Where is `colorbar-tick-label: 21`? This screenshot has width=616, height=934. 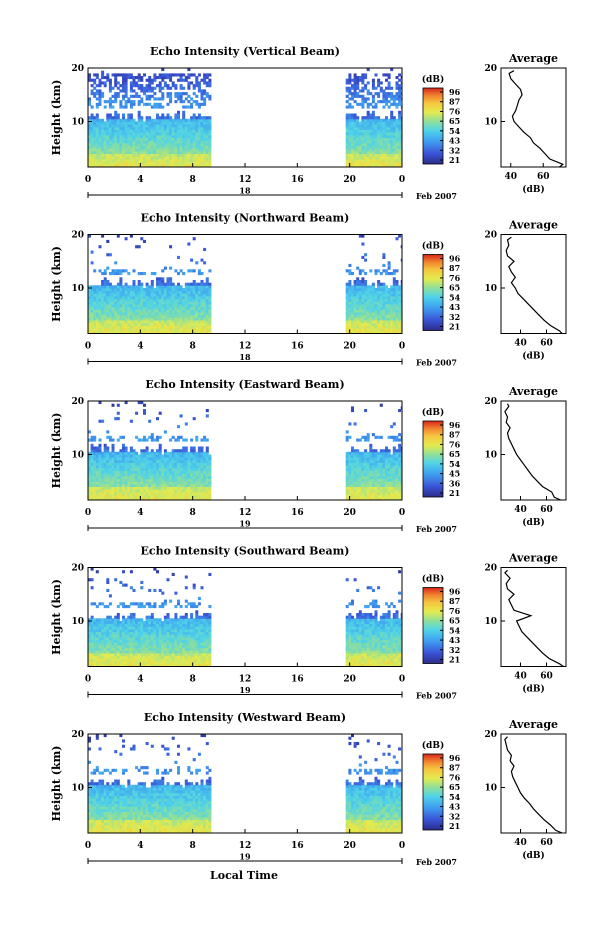
colorbar-tick-label: 21 is located at coordinates (454, 160).